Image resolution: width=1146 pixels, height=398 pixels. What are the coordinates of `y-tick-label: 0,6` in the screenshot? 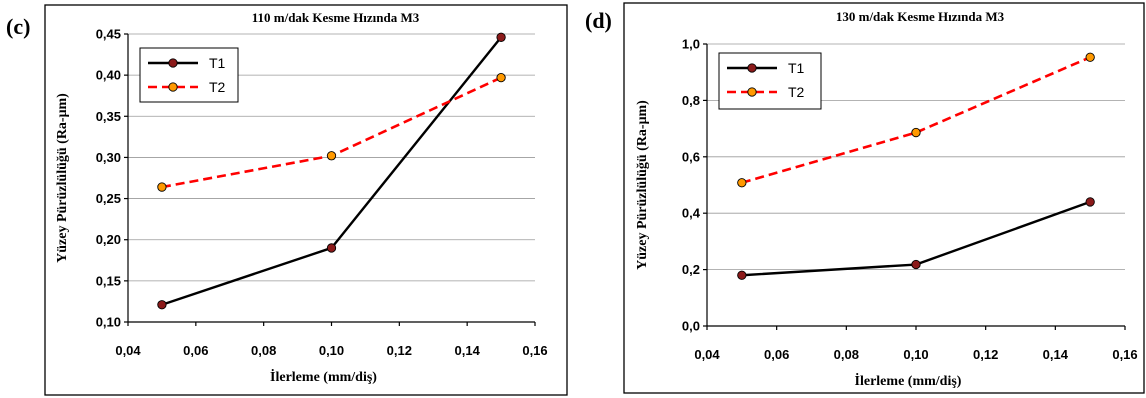 It's located at (691, 156).